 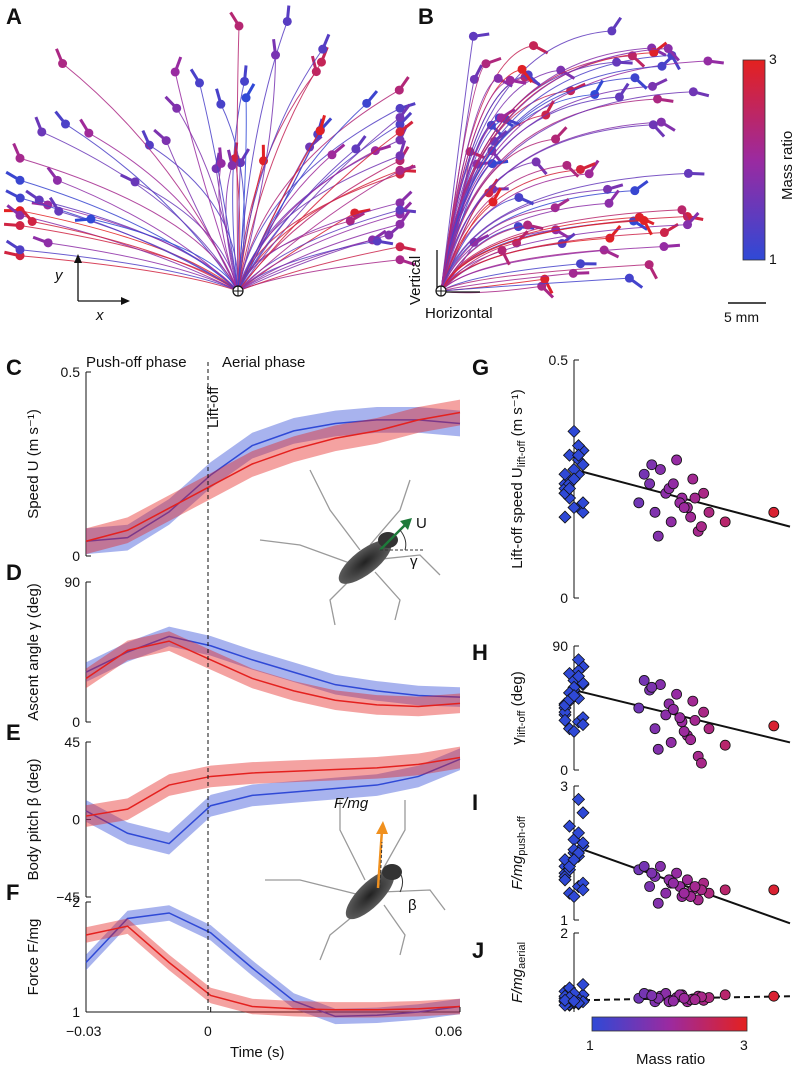 What do you see at coordinates (518, 852) in the screenshot?
I see `y-axis-label: F/mgpush-off` at bounding box center [518, 852].